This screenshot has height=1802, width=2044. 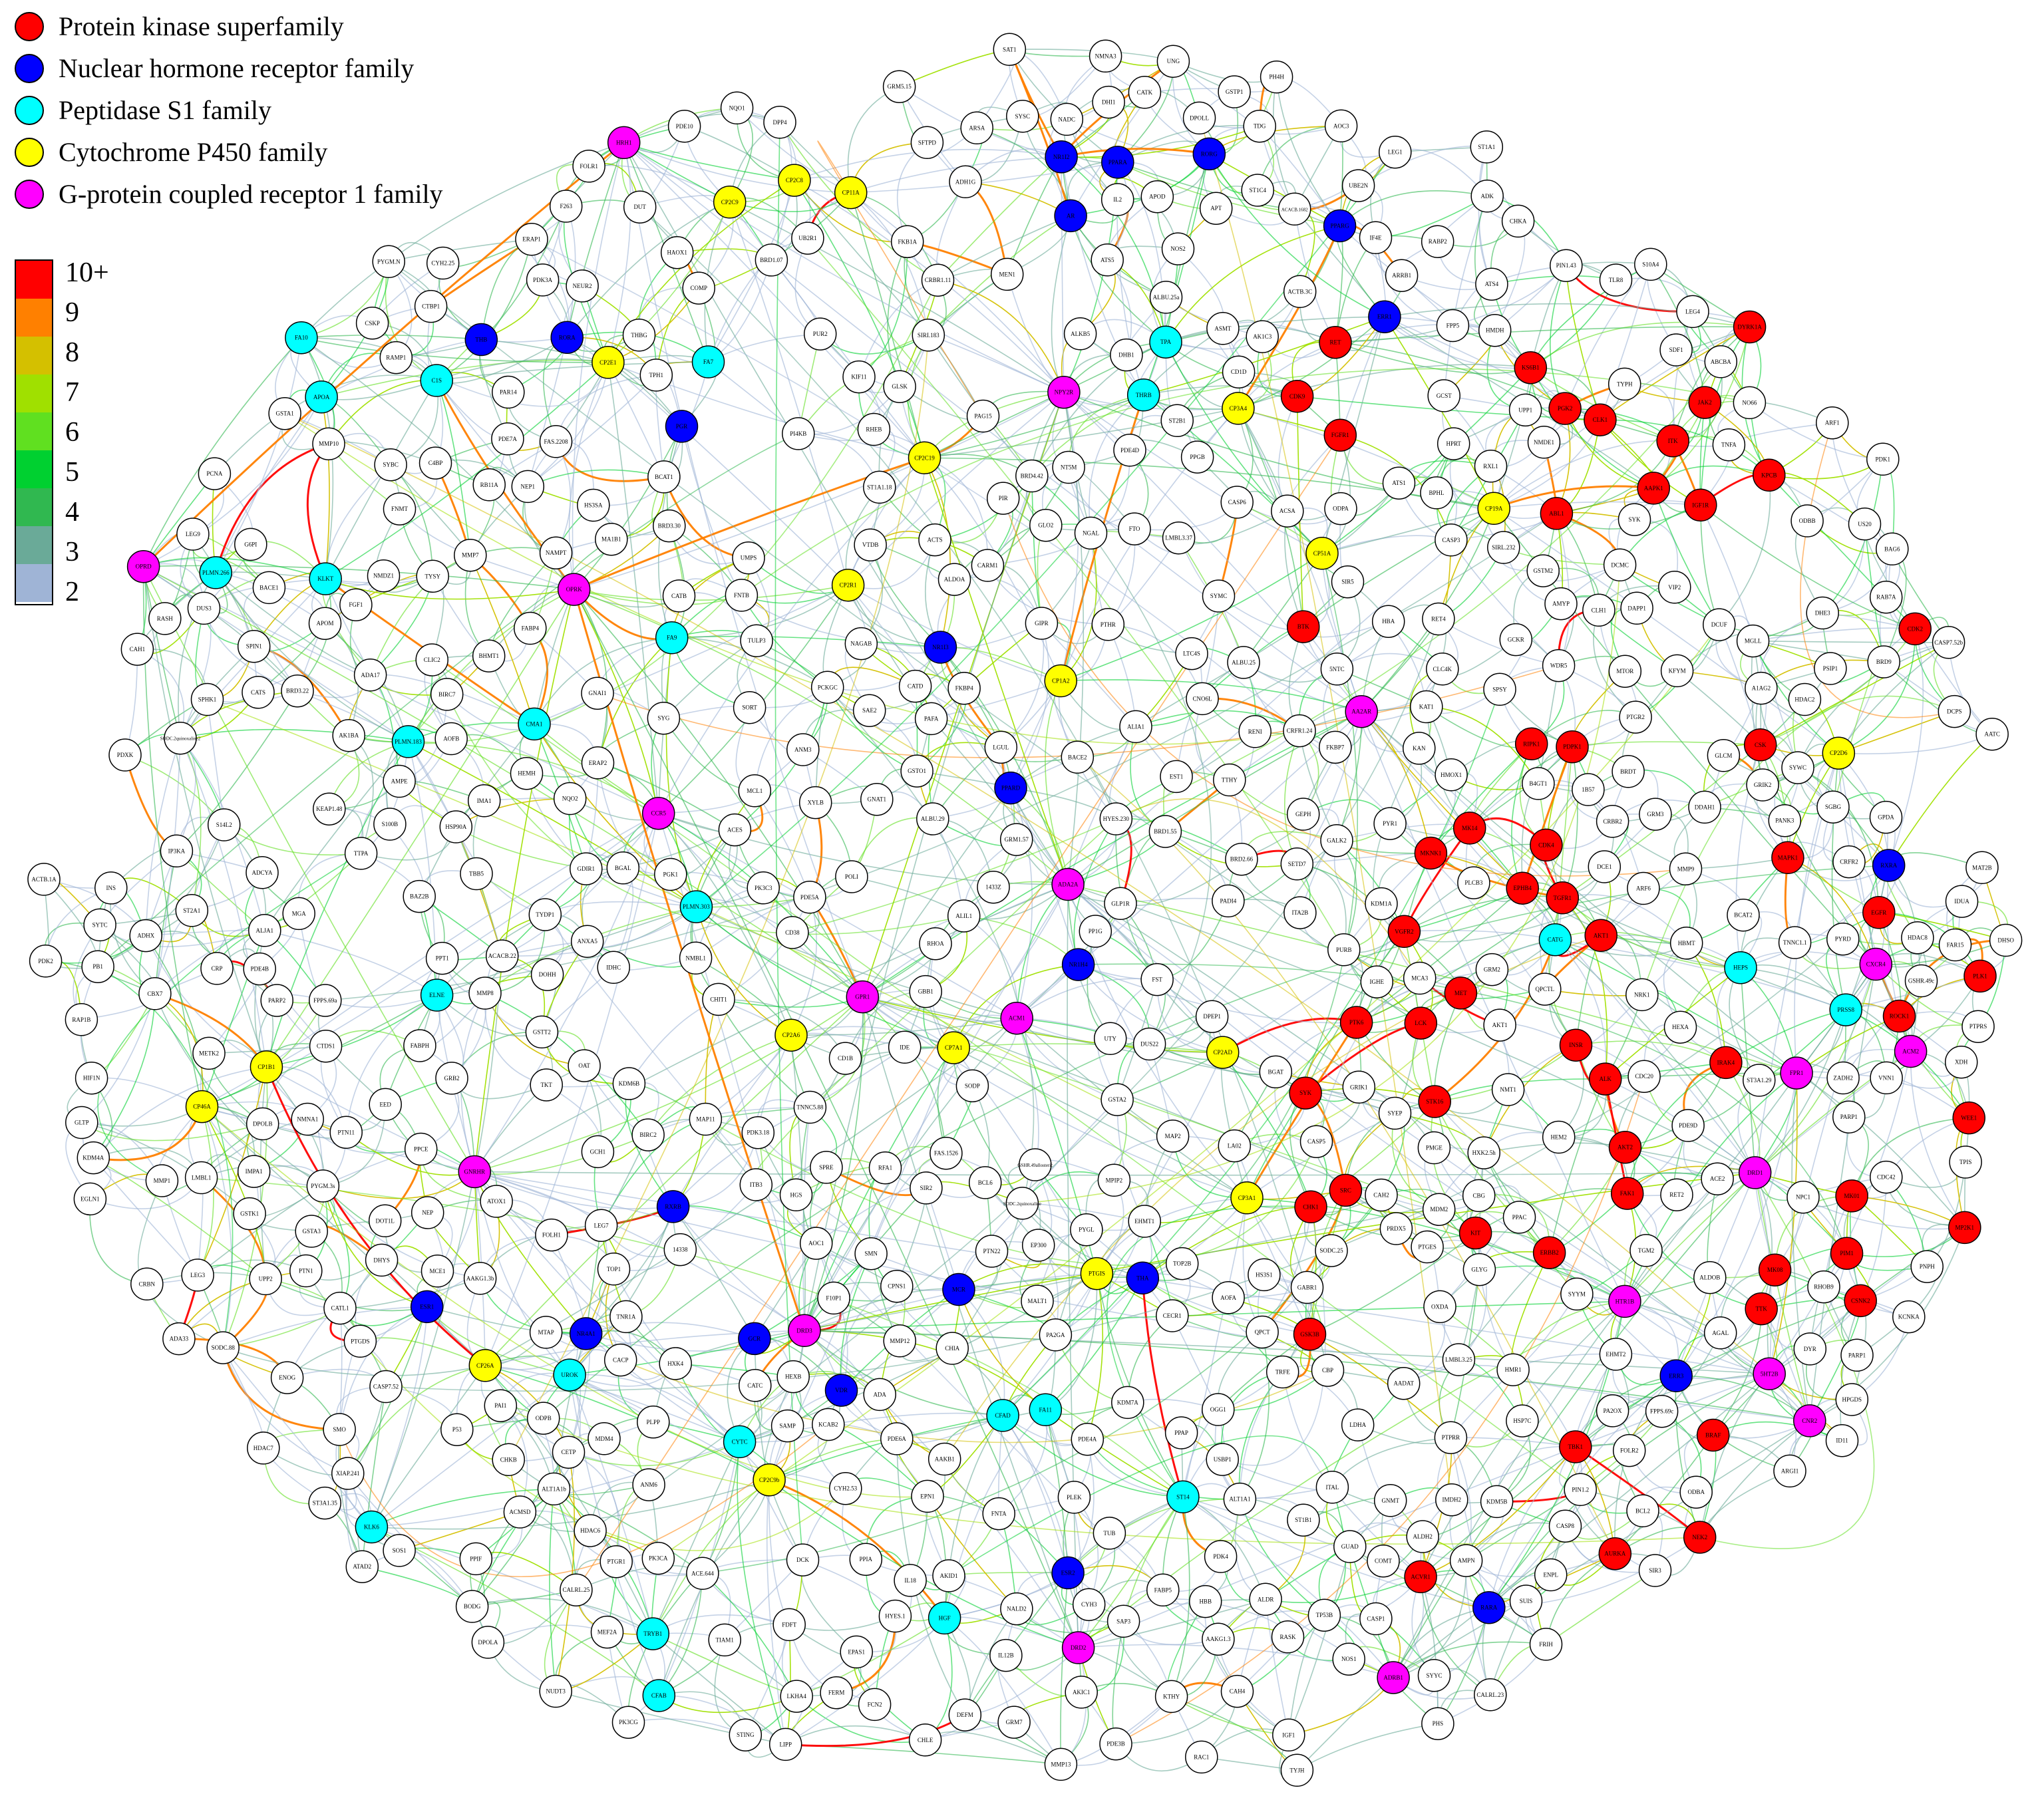 I want to click on node-label: PDK3A, so click(x=543, y=280).